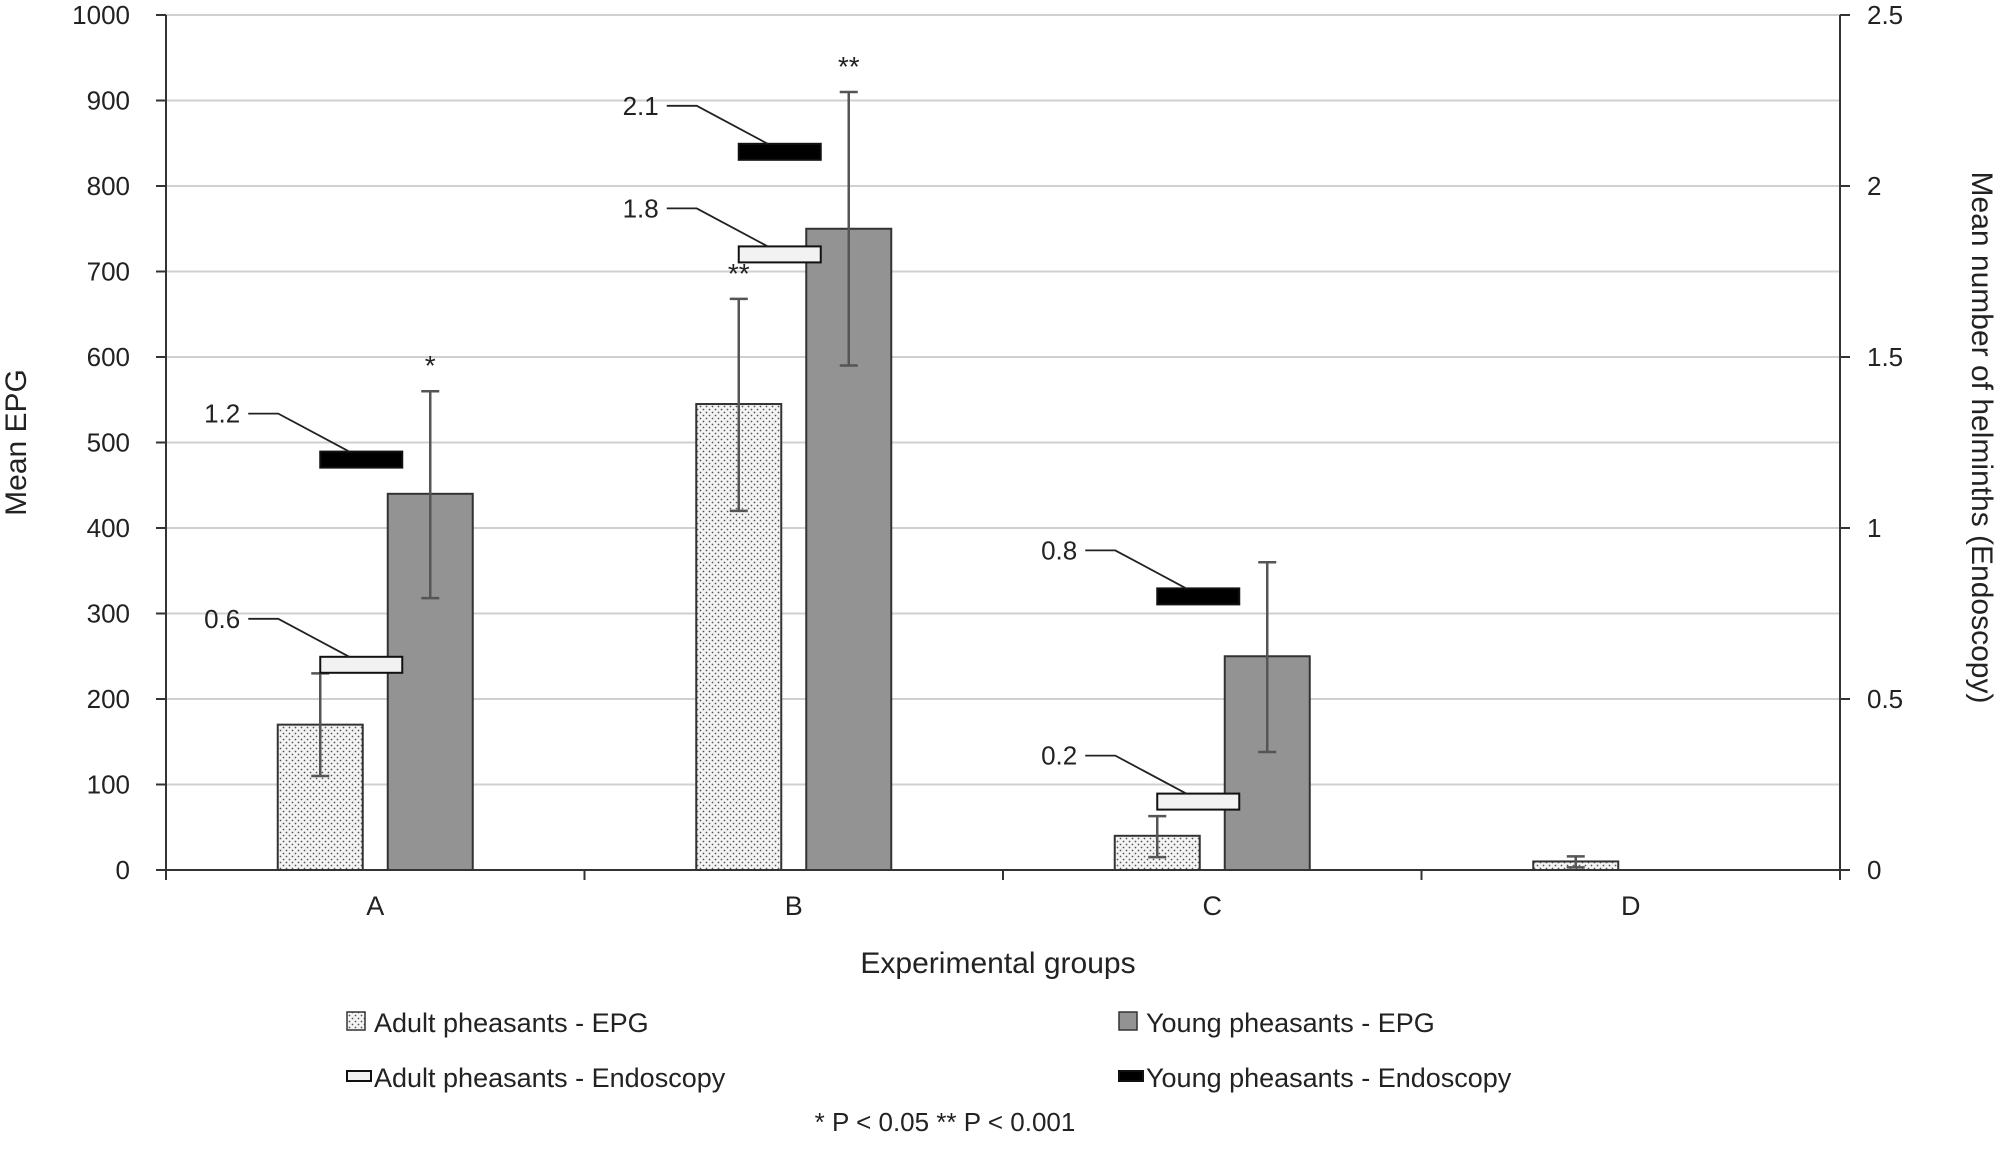 Image resolution: width=2001 pixels, height=1166 pixels. Describe the element at coordinates (430, 365) in the screenshot. I see `significance-label: *` at that location.